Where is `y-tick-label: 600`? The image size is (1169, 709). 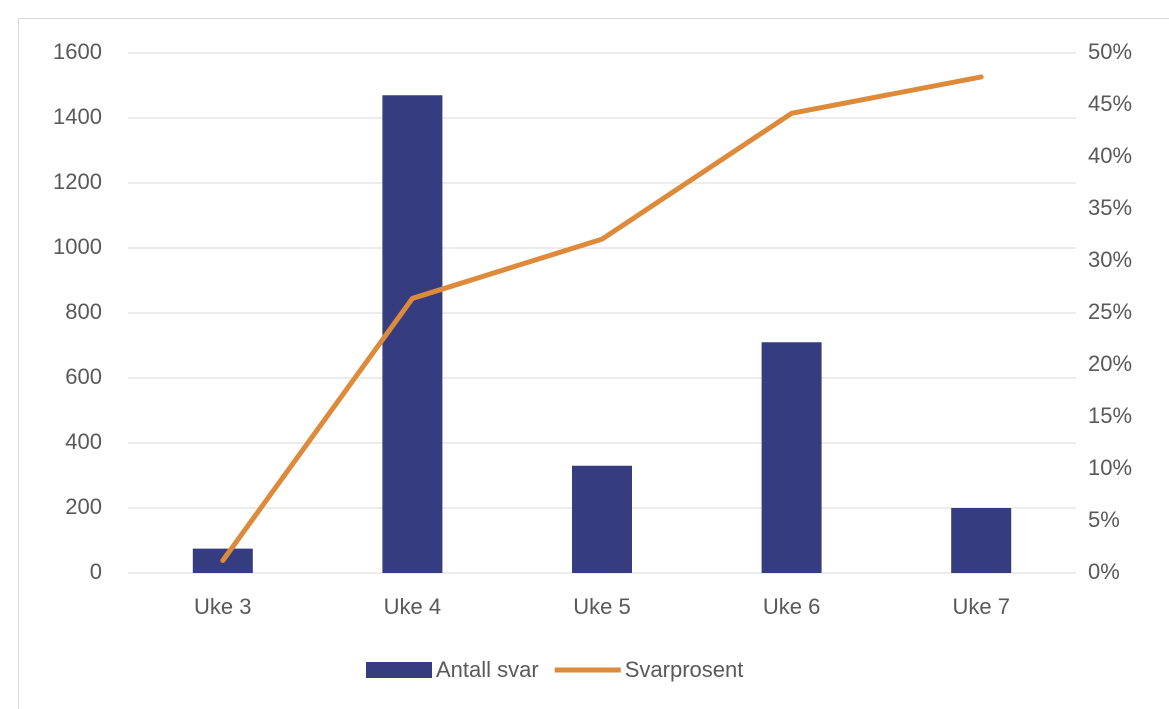 y-tick-label: 600 is located at coordinates (83, 376).